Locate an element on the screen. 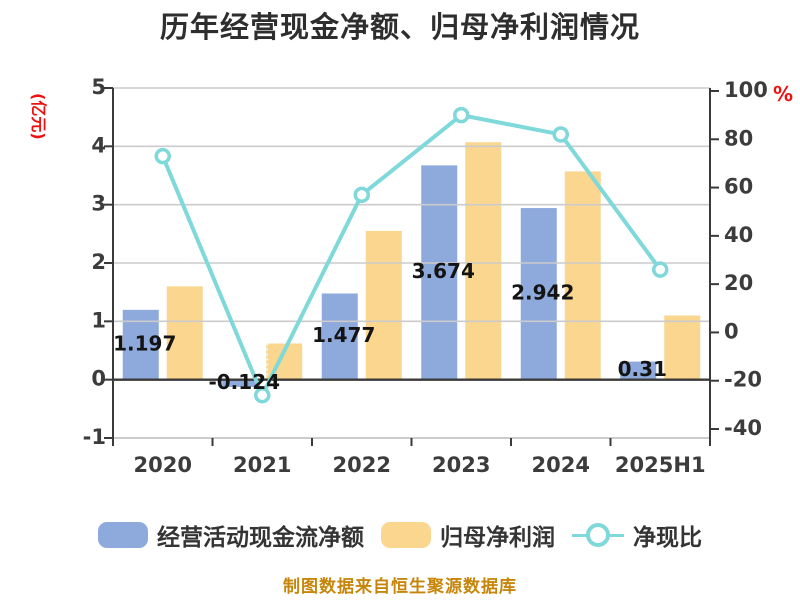 Image resolution: width=800 pixels, height=600 pixels. right-axis-tick-label: 100 is located at coordinates (746, 90).